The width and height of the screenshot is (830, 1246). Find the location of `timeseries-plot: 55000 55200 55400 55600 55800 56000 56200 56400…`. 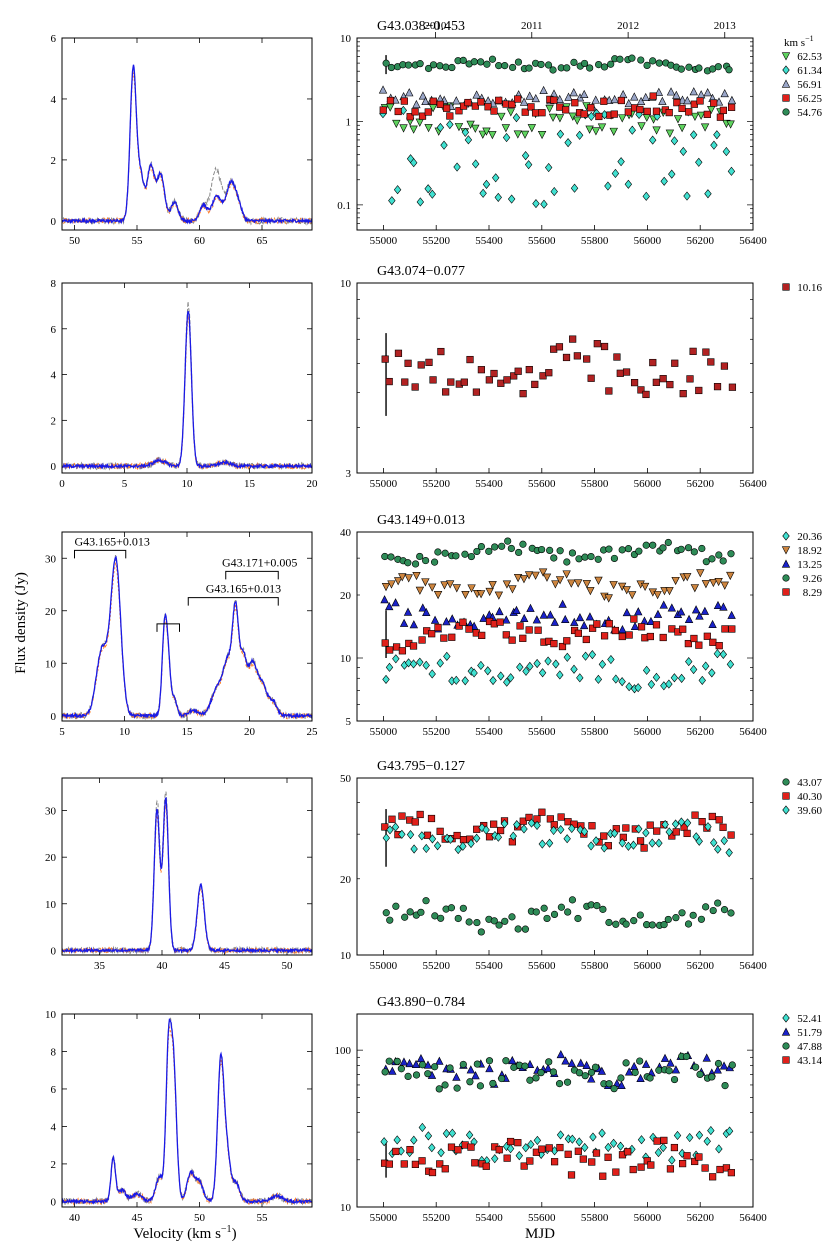

timeseries-plot: 55000 55200 55400 55600 55800 56000 56200 56400… is located at coordinates (553, 384).